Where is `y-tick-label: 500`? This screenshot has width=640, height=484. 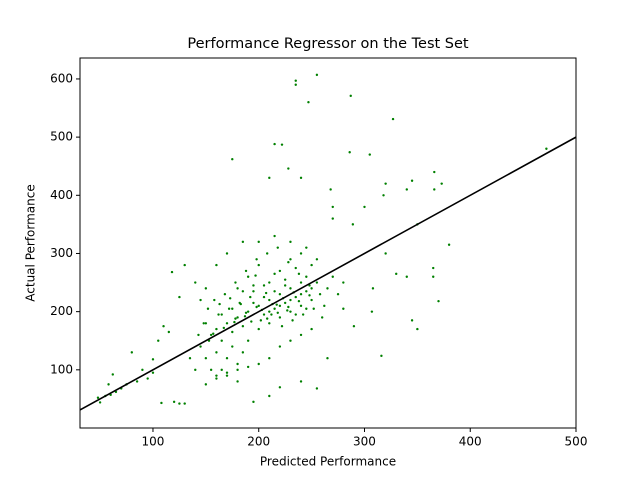
y-tick-label: 500 is located at coordinates (61, 137).